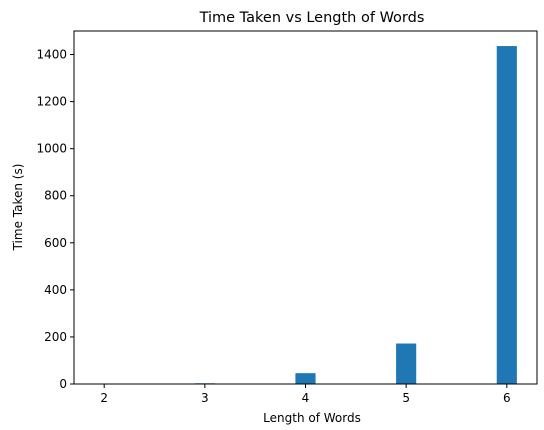 The height and width of the screenshot is (430, 544). What do you see at coordinates (312, 18) in the screenshot?
I see `chart-title: Time Taken vs Length of Words` at bounding box center [312, 18].